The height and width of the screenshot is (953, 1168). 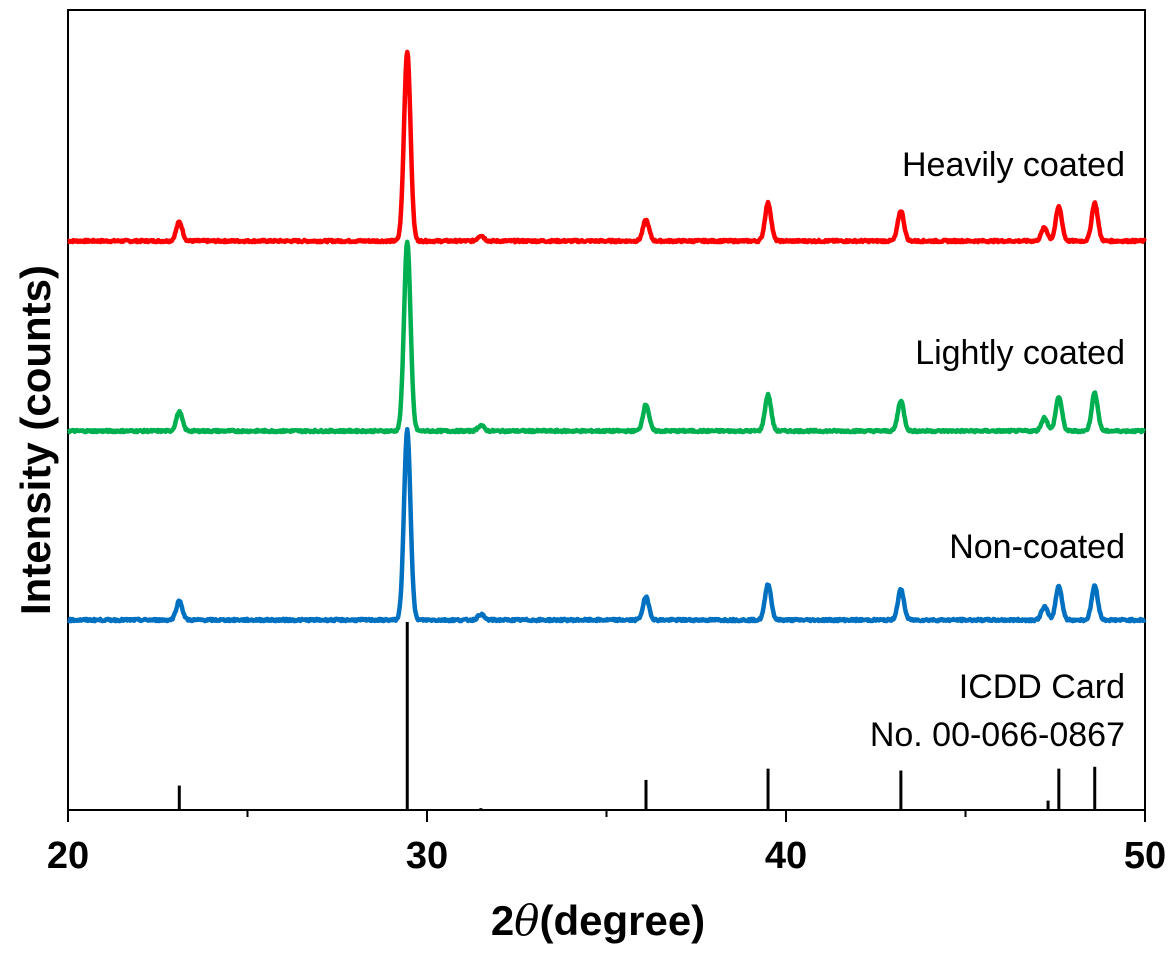 What do you see at coordinates (997, 735) in the screenshot?
I see `reference-label-line2: No. 00-066-0867` at bounding box center [997, 735].